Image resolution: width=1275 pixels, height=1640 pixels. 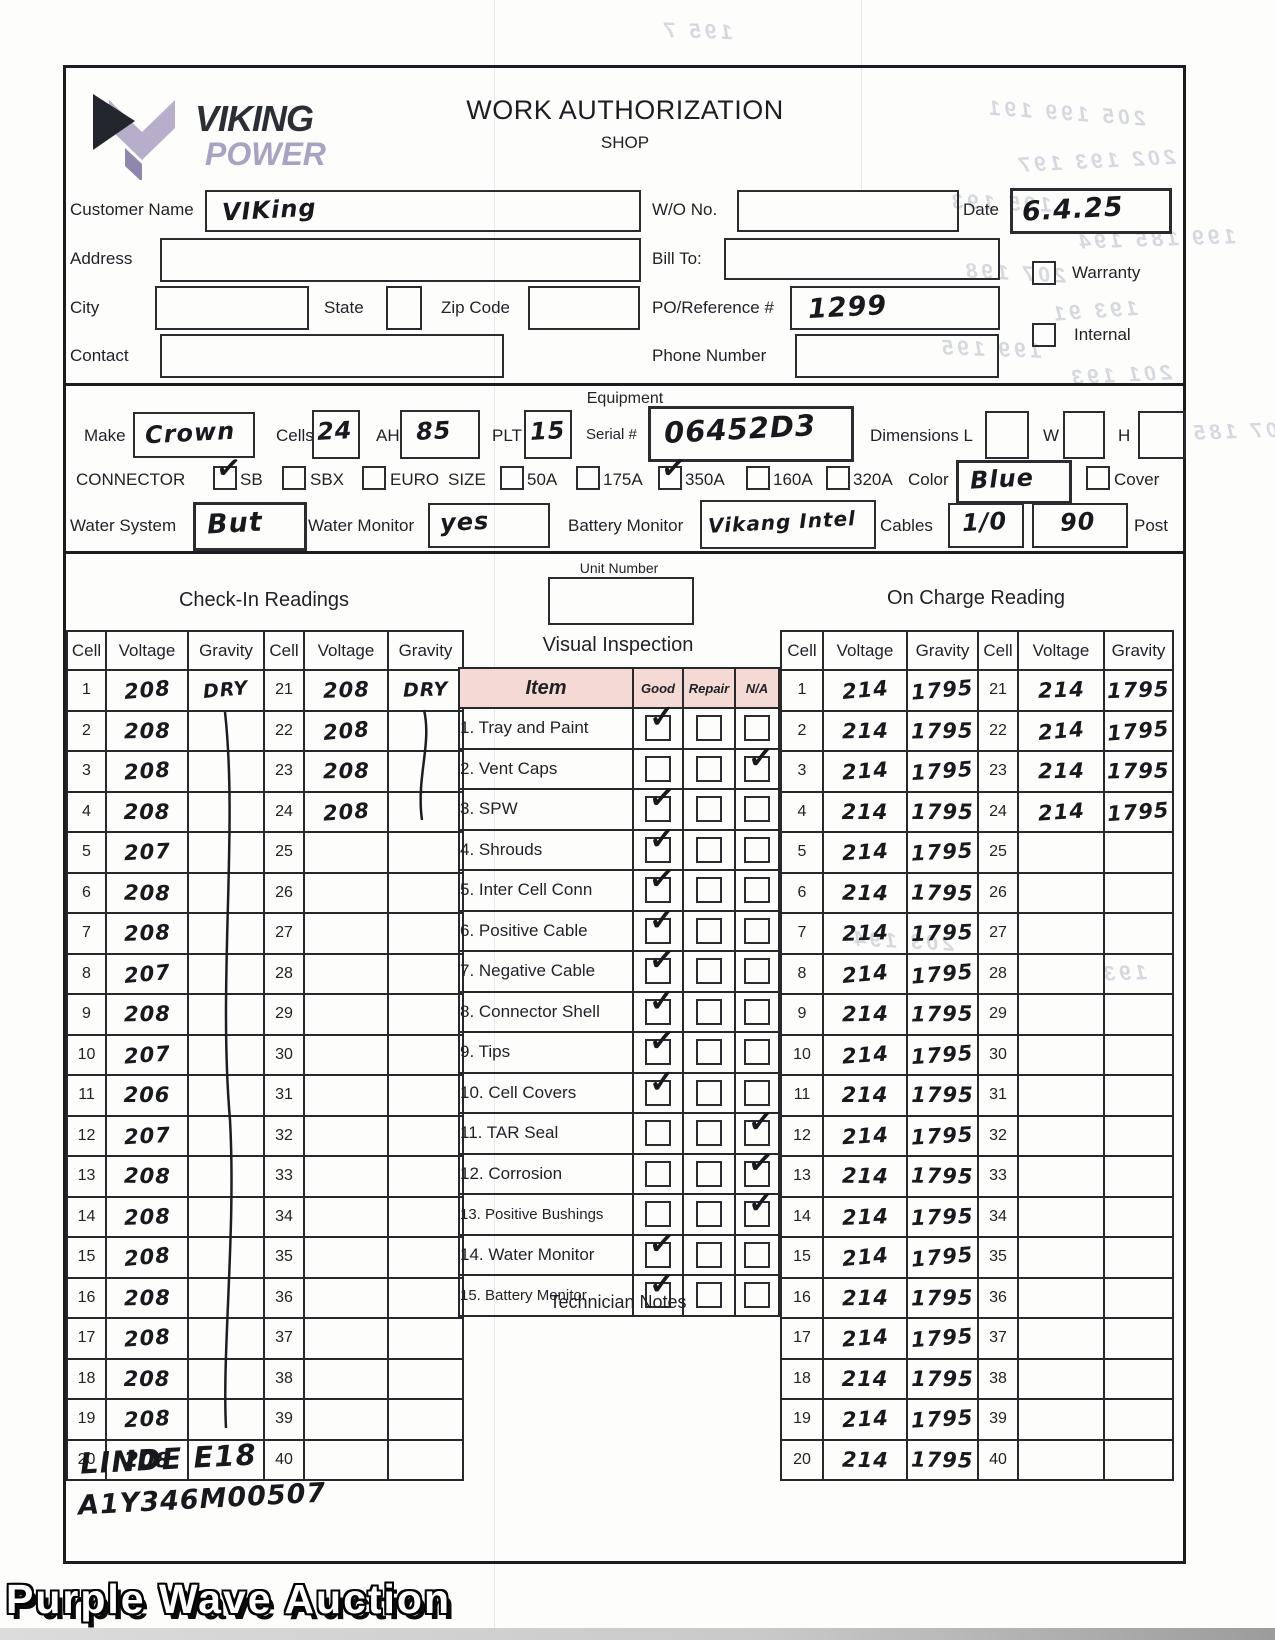 I want to click on vi-item-label: 7. Negative Cable, so click(x=546, y=971).